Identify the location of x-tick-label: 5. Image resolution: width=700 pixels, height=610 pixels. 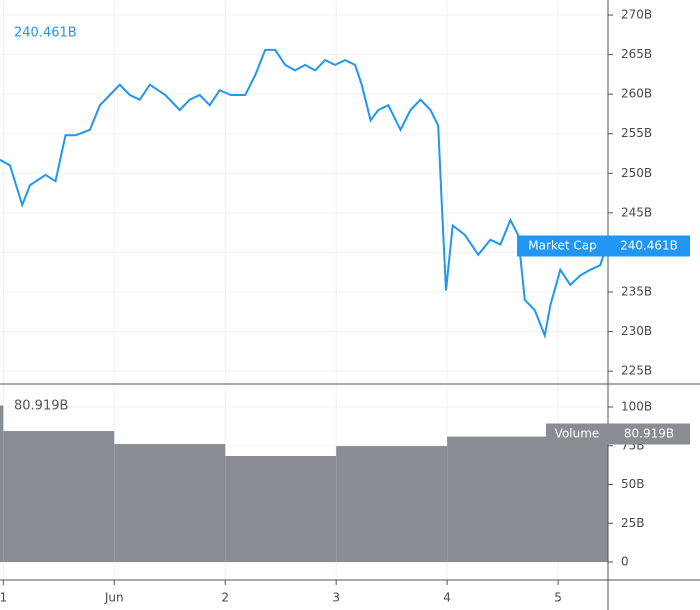
(558, 598).